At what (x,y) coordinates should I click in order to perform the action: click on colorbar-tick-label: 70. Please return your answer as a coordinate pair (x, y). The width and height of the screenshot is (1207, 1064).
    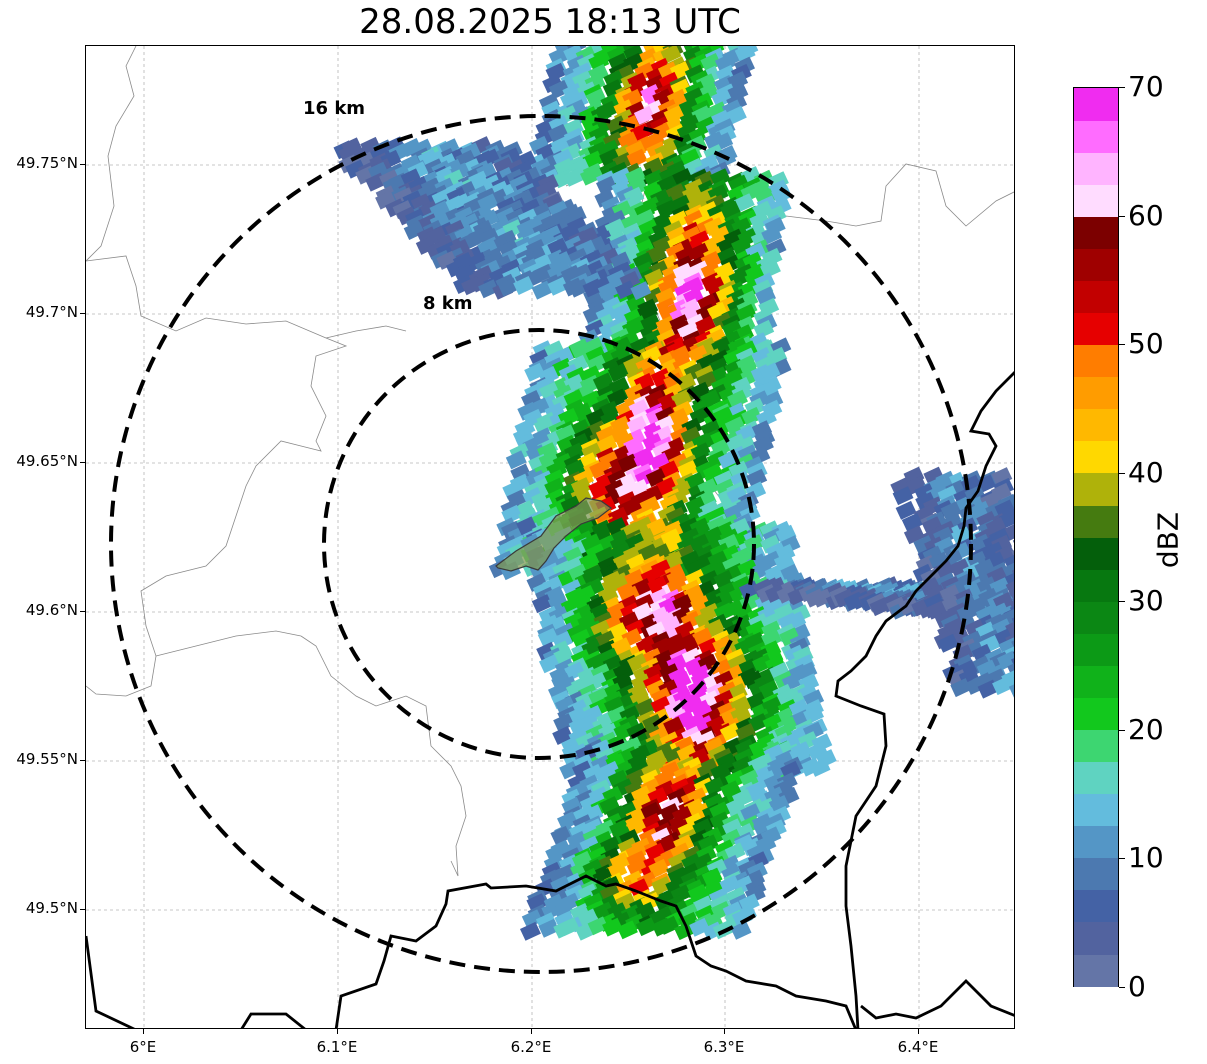
    Looking at the image, I should click on (1146, 86).